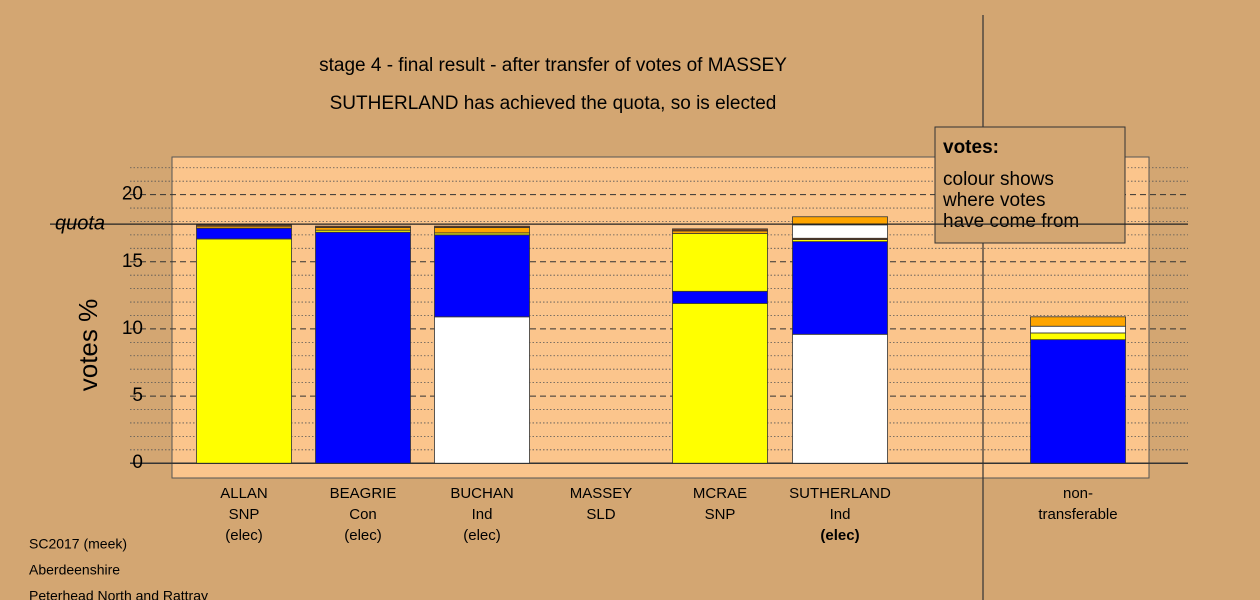 This screenshot has width=1260, height=600. Describe the element at coordinates (971, 147) in the screenshot. I see `legend-title: votes:` at that location.